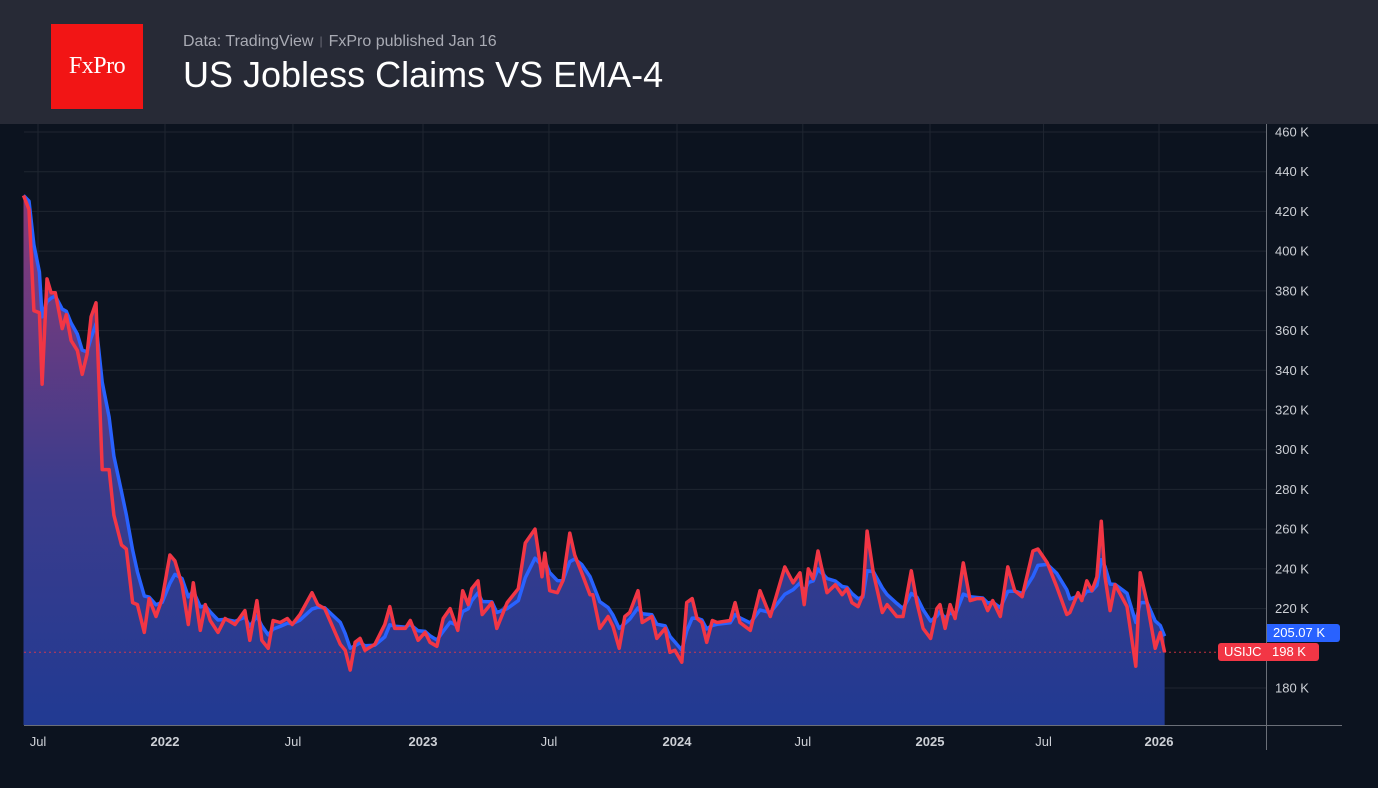 This screenshot has height=788, width=1378. What do you see at coordinates (1292, 132) in the screenshot?
I see `y-tick-label: 460 K` at bounding box center [1292, 132].